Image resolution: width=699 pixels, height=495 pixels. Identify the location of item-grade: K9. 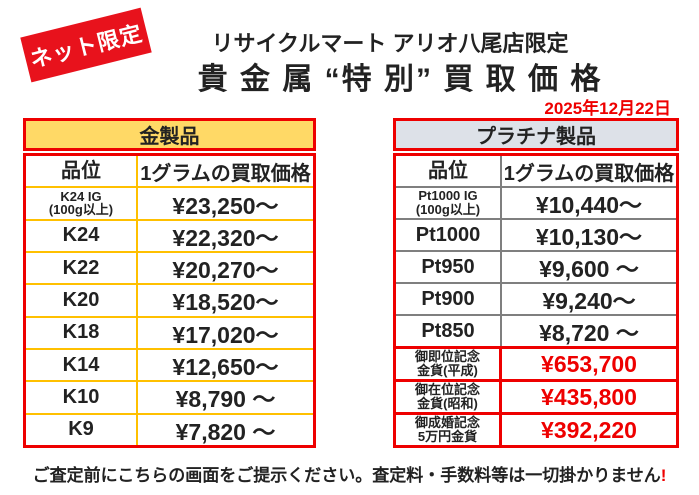
(82, 429).